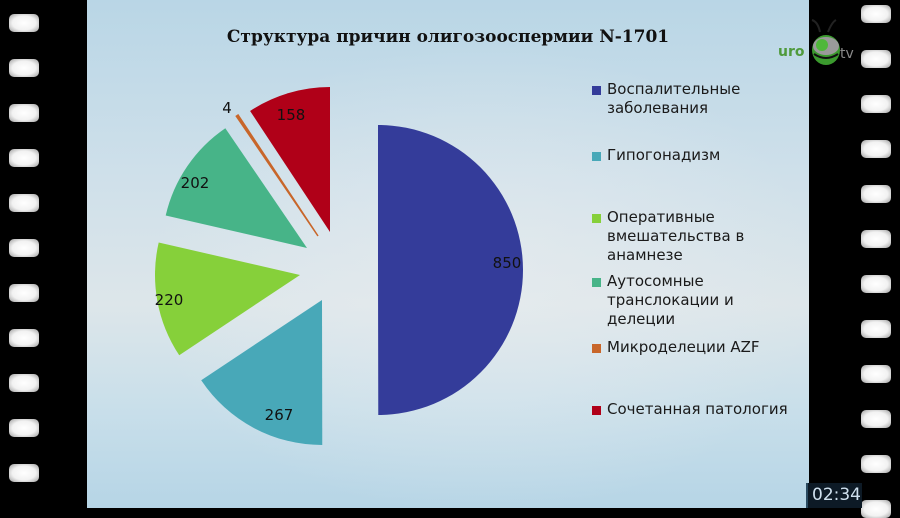  What do you see at coordinates (227, 108) in the screenshot?
I see `slice-value-label: 4` at bounding box center [227, 108].